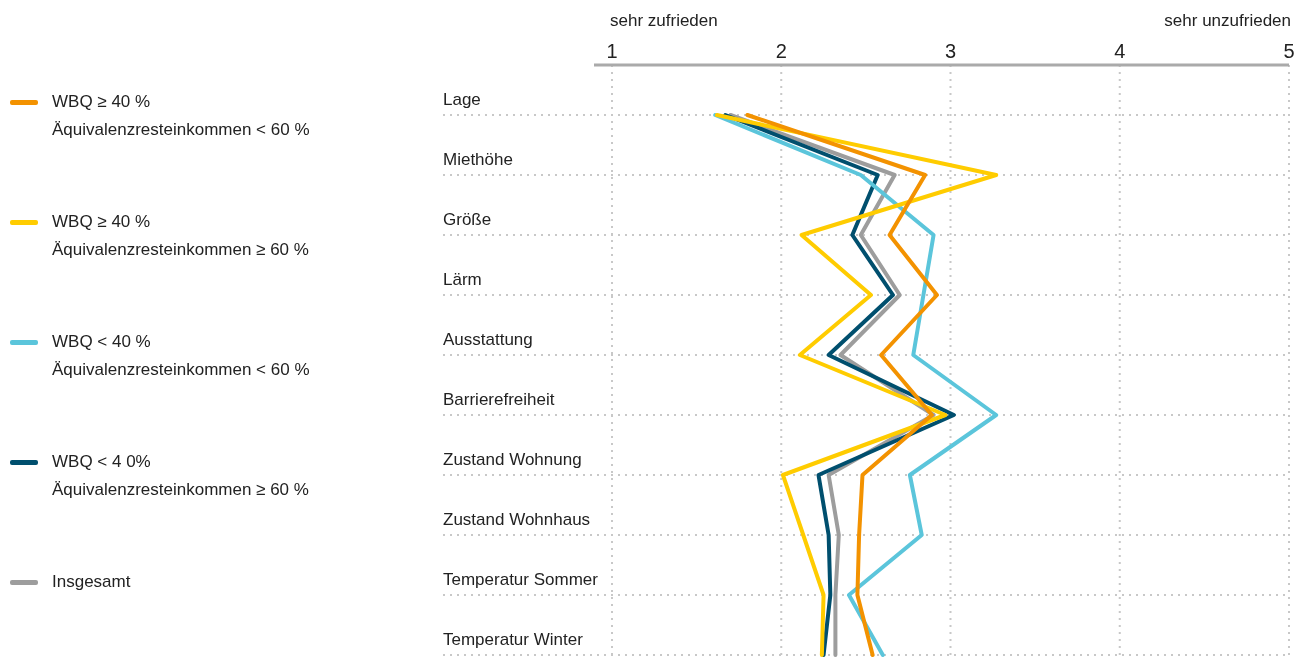 Image resolution: width=1303 pixels, height=659 pixels. Describe the element at coordinates (950, 51) in the screenshot. I see `x-tick-label: 3` at that location.